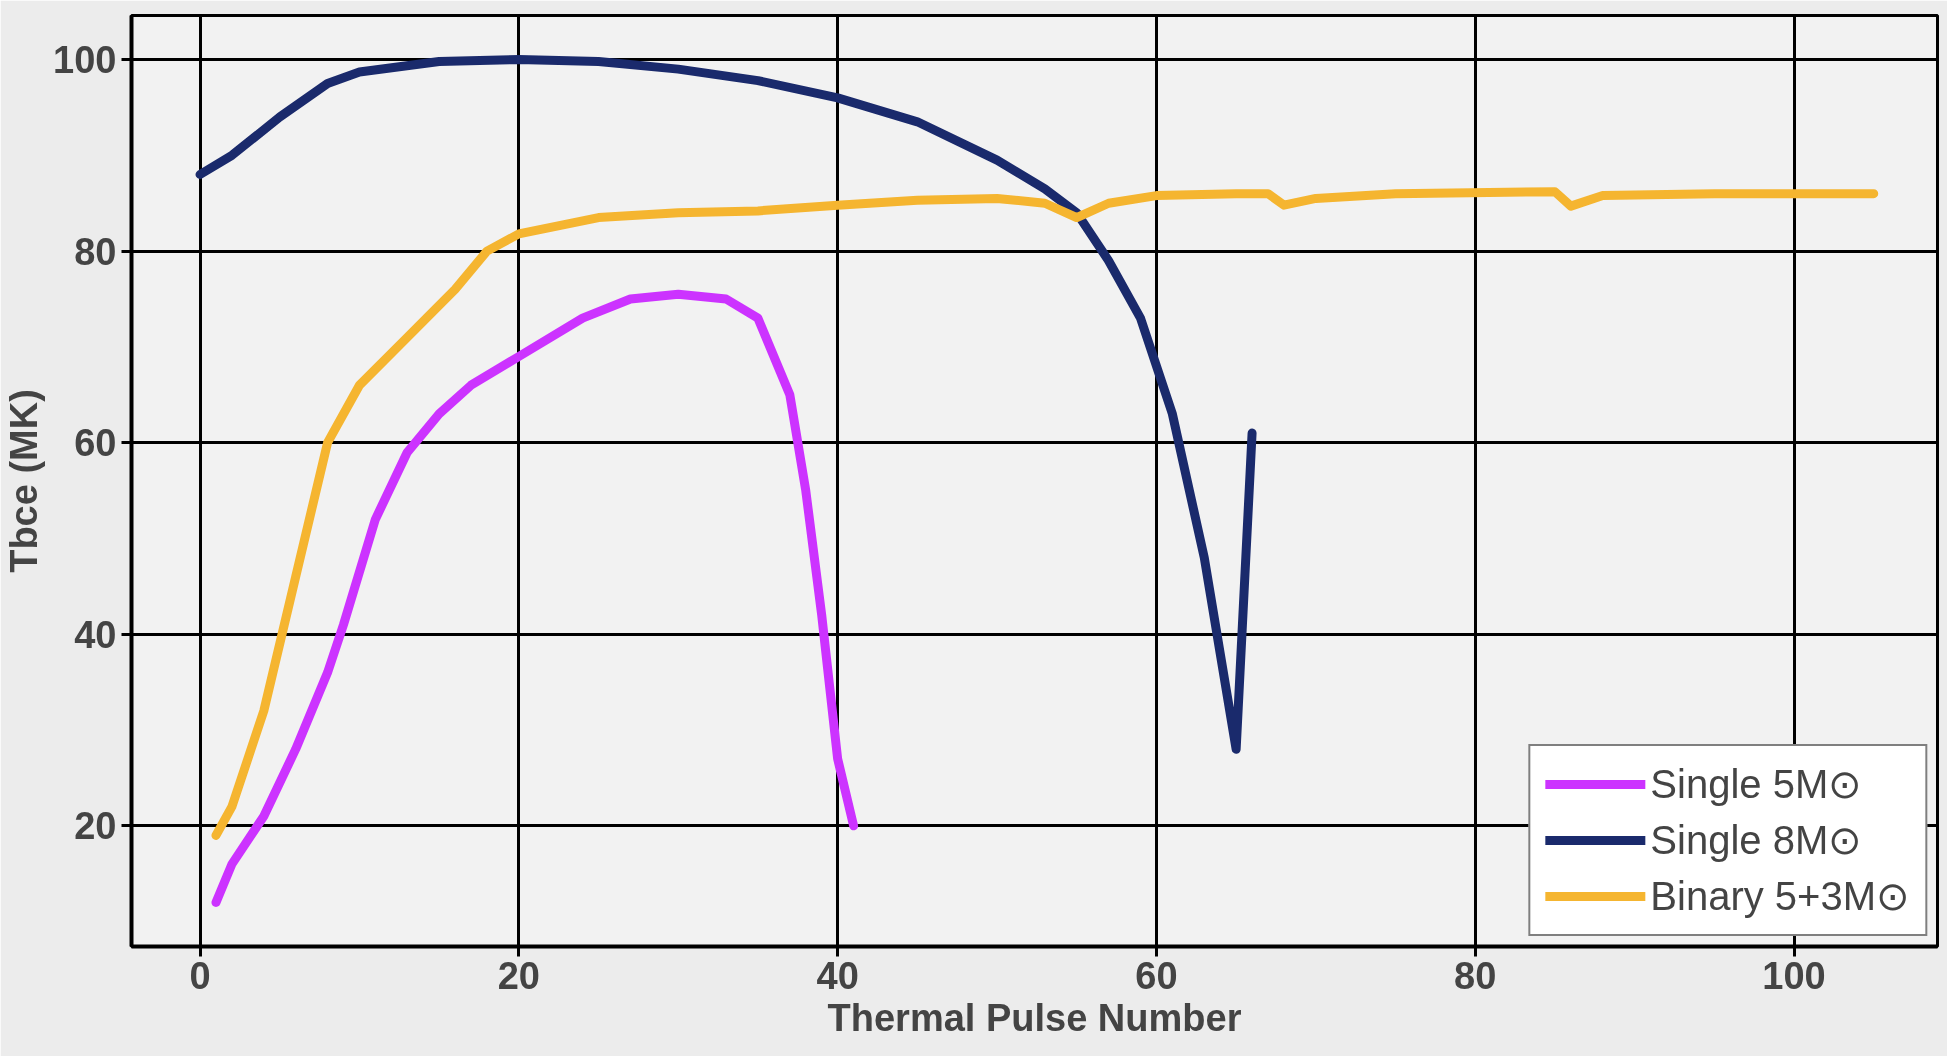 The height and width of the screenshot is (1056, 1947). Describe the element at coordinates (837, 975) in the screenshot. I see `x-tick-label: 40` at that location.